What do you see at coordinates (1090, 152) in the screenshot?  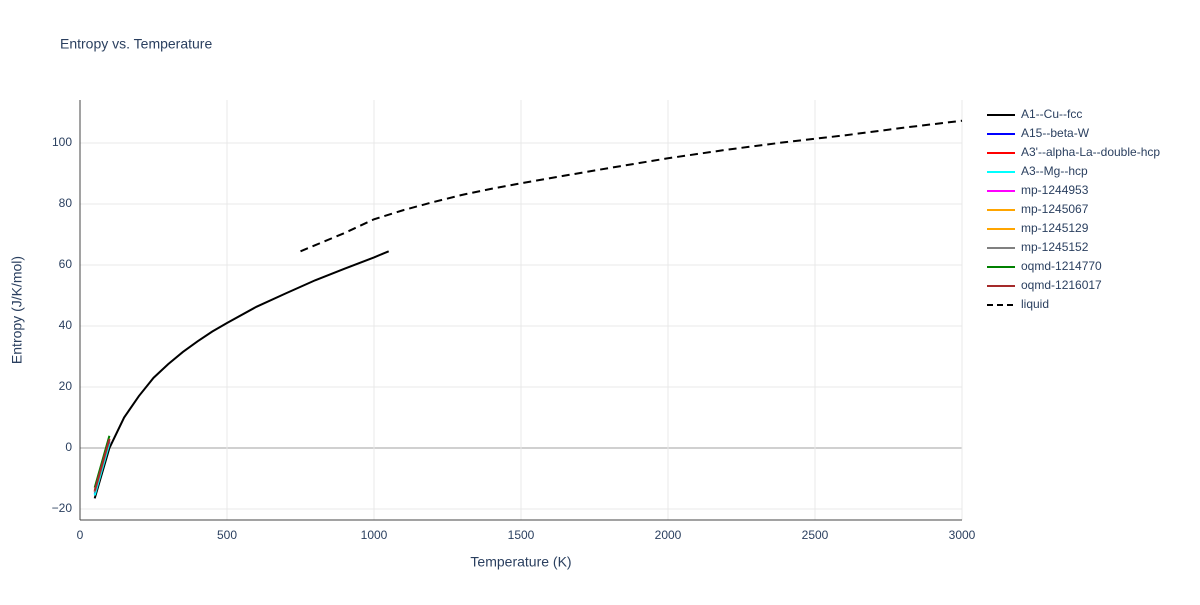 I see `legend-label: A3'--alpha-La--double-hcp` at bounding box center [1090, 152].